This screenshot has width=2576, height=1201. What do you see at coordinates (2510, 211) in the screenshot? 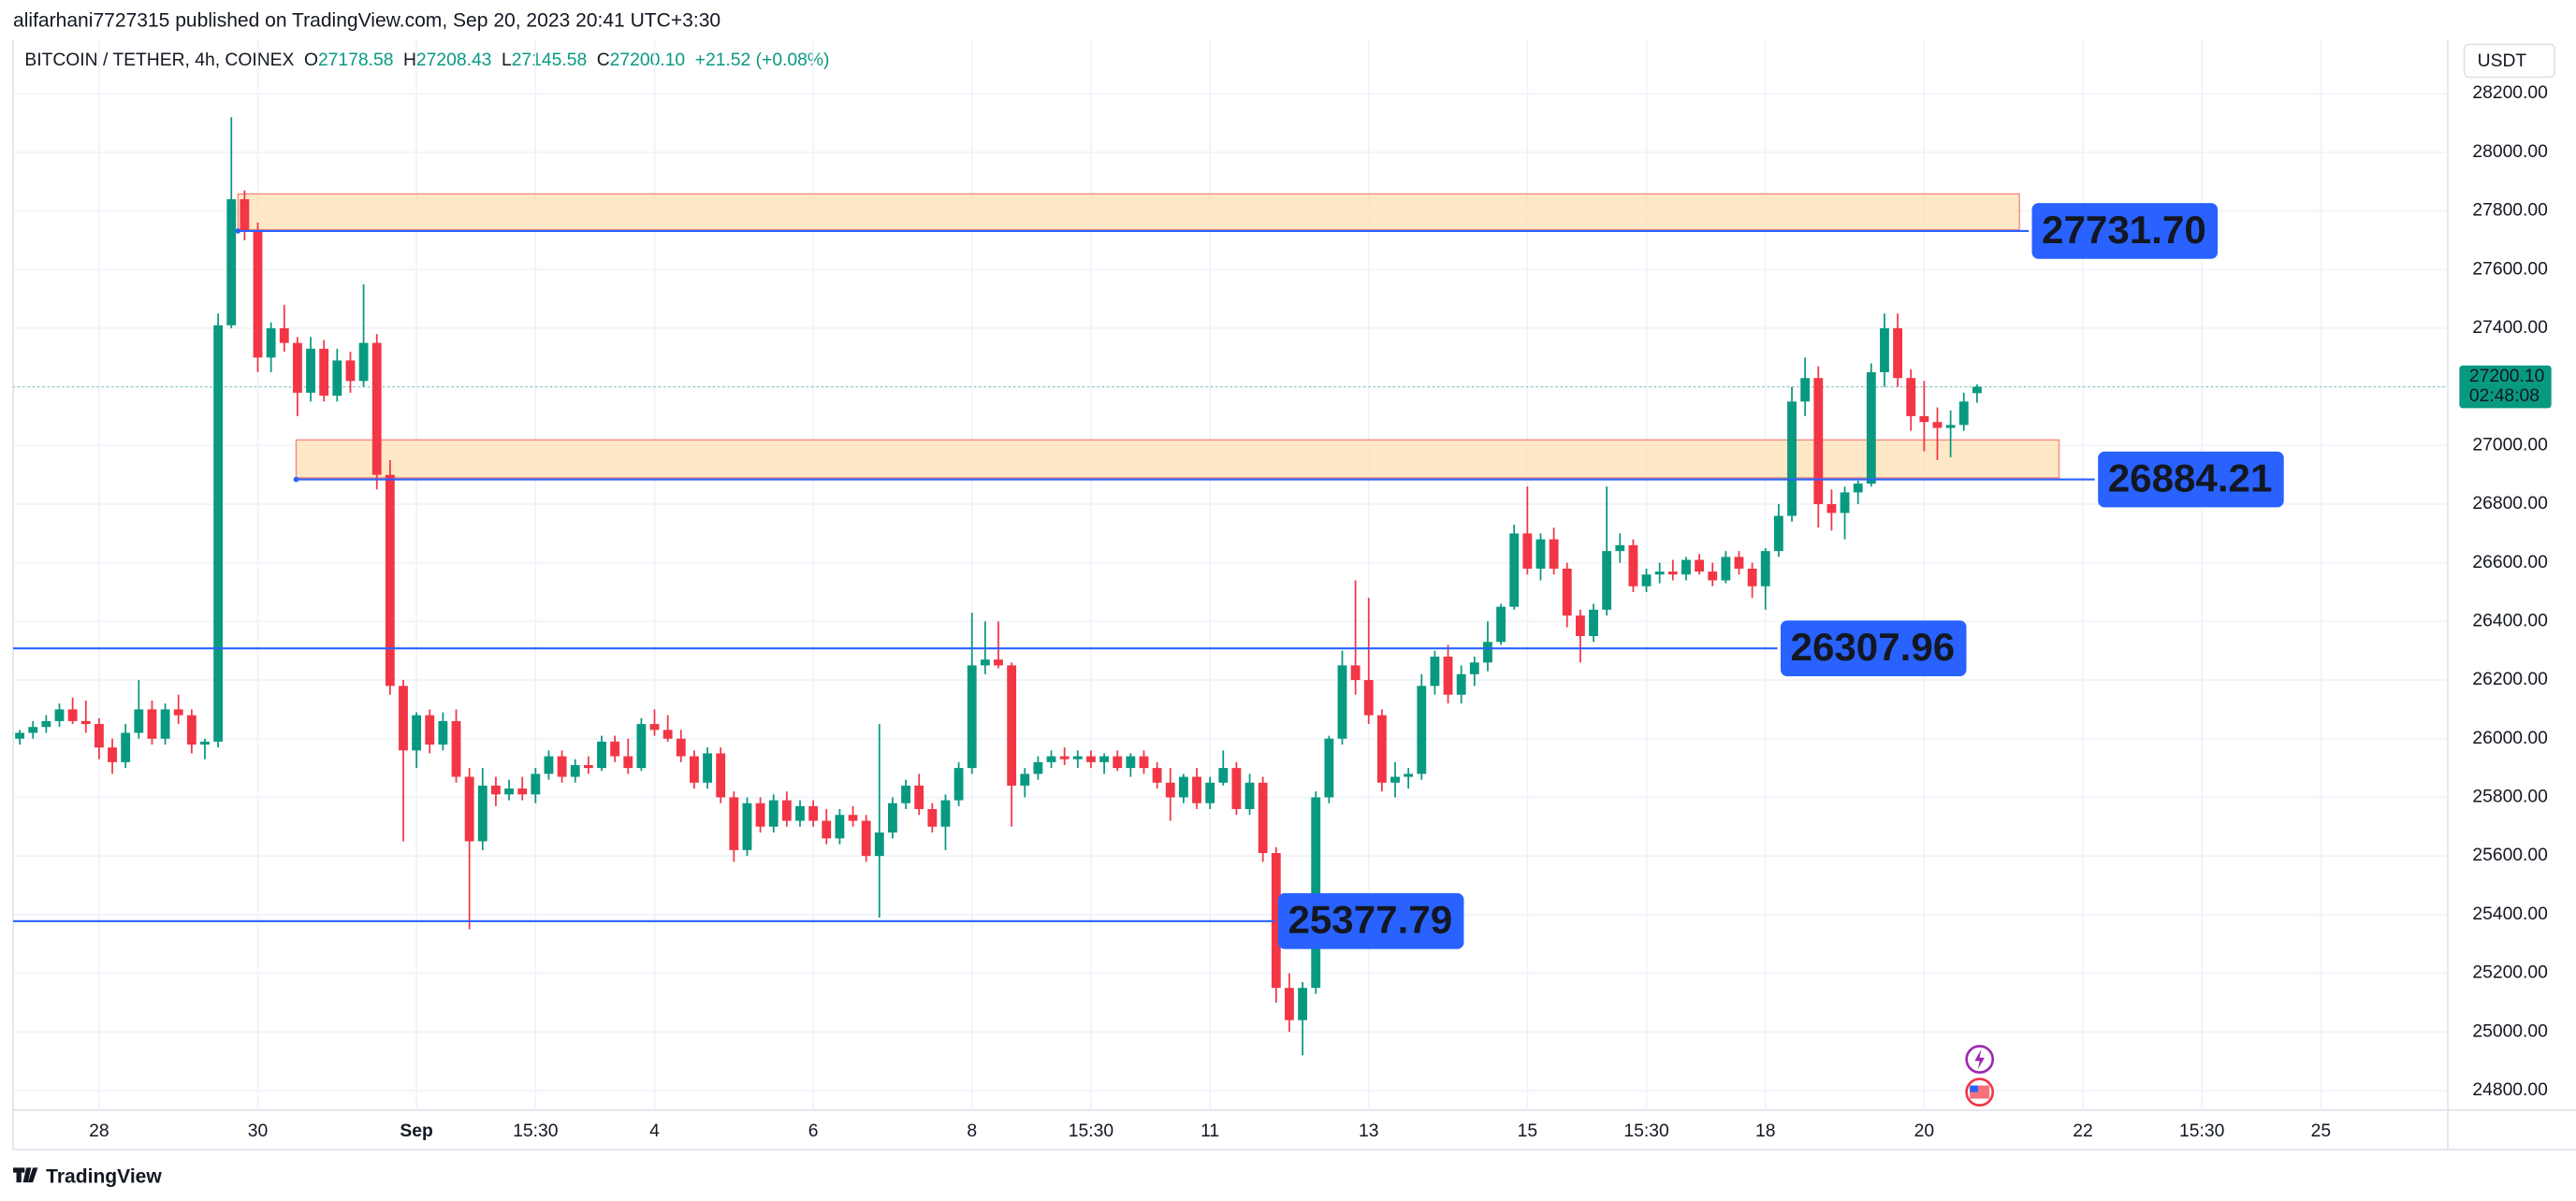
I see `y-tick-label: 27800.00` at bounding box center [2510, 211].